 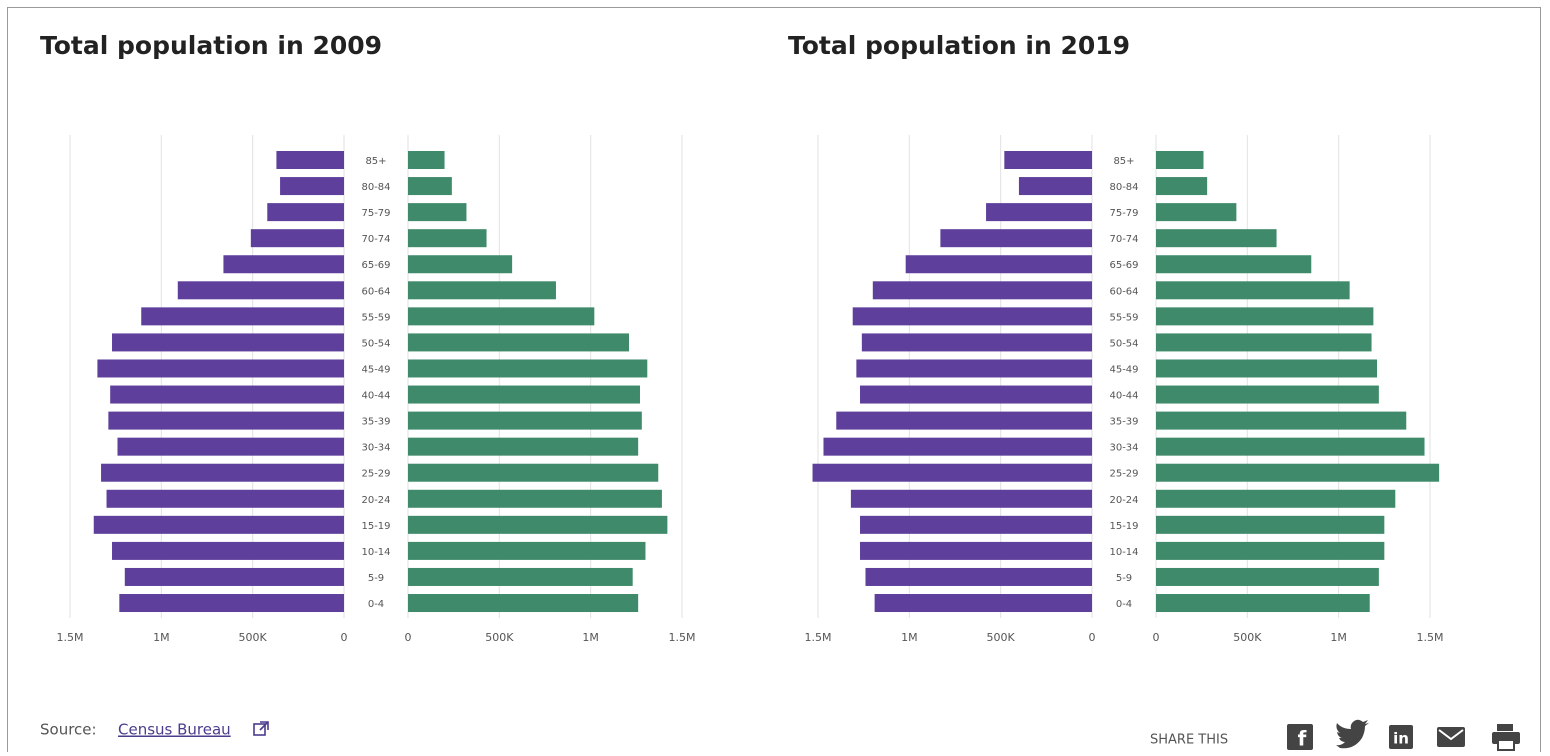 What do you see at coordinates (1451, 737) in the screenshot?
I see `email-icon` at bounding box center [1451, 737].